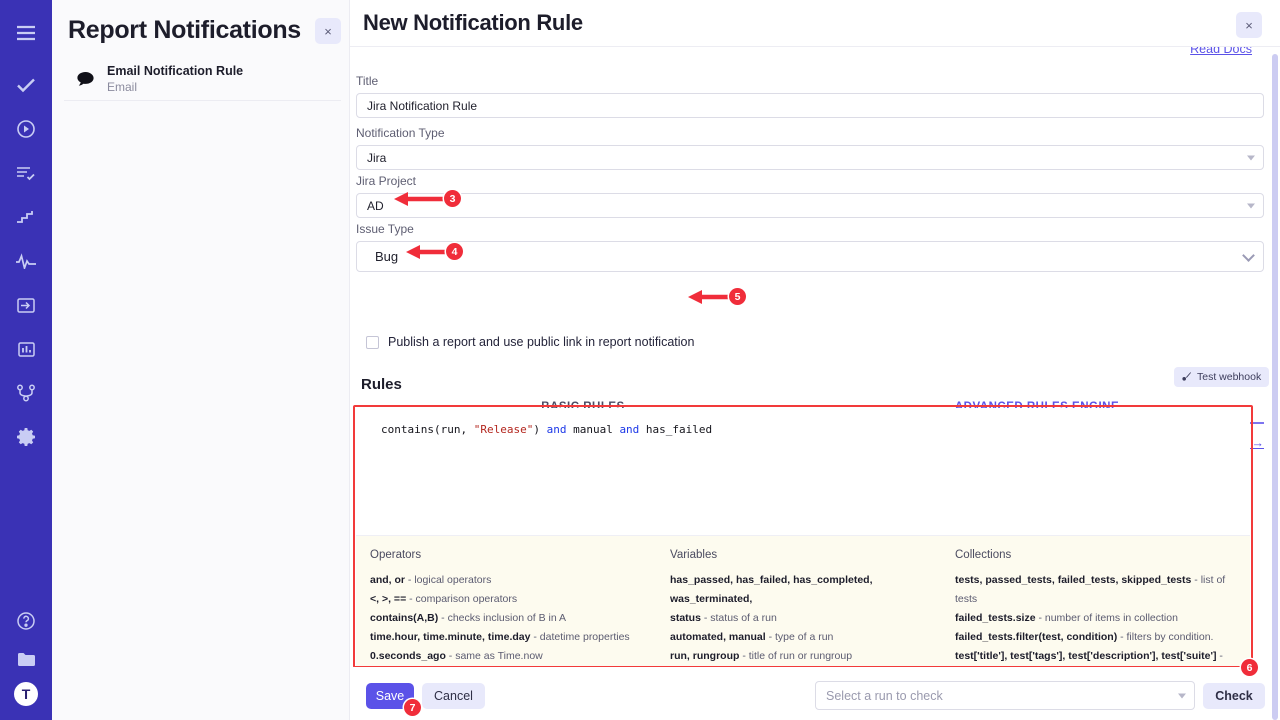 This screenshot has height=720, width=1280. I want to click on marker-badge-3: 3, so click(452, 198).